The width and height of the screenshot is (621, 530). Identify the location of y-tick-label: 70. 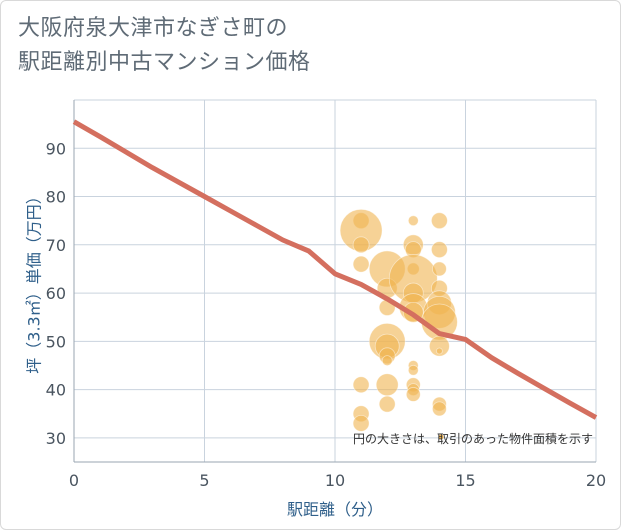
(56, 245).